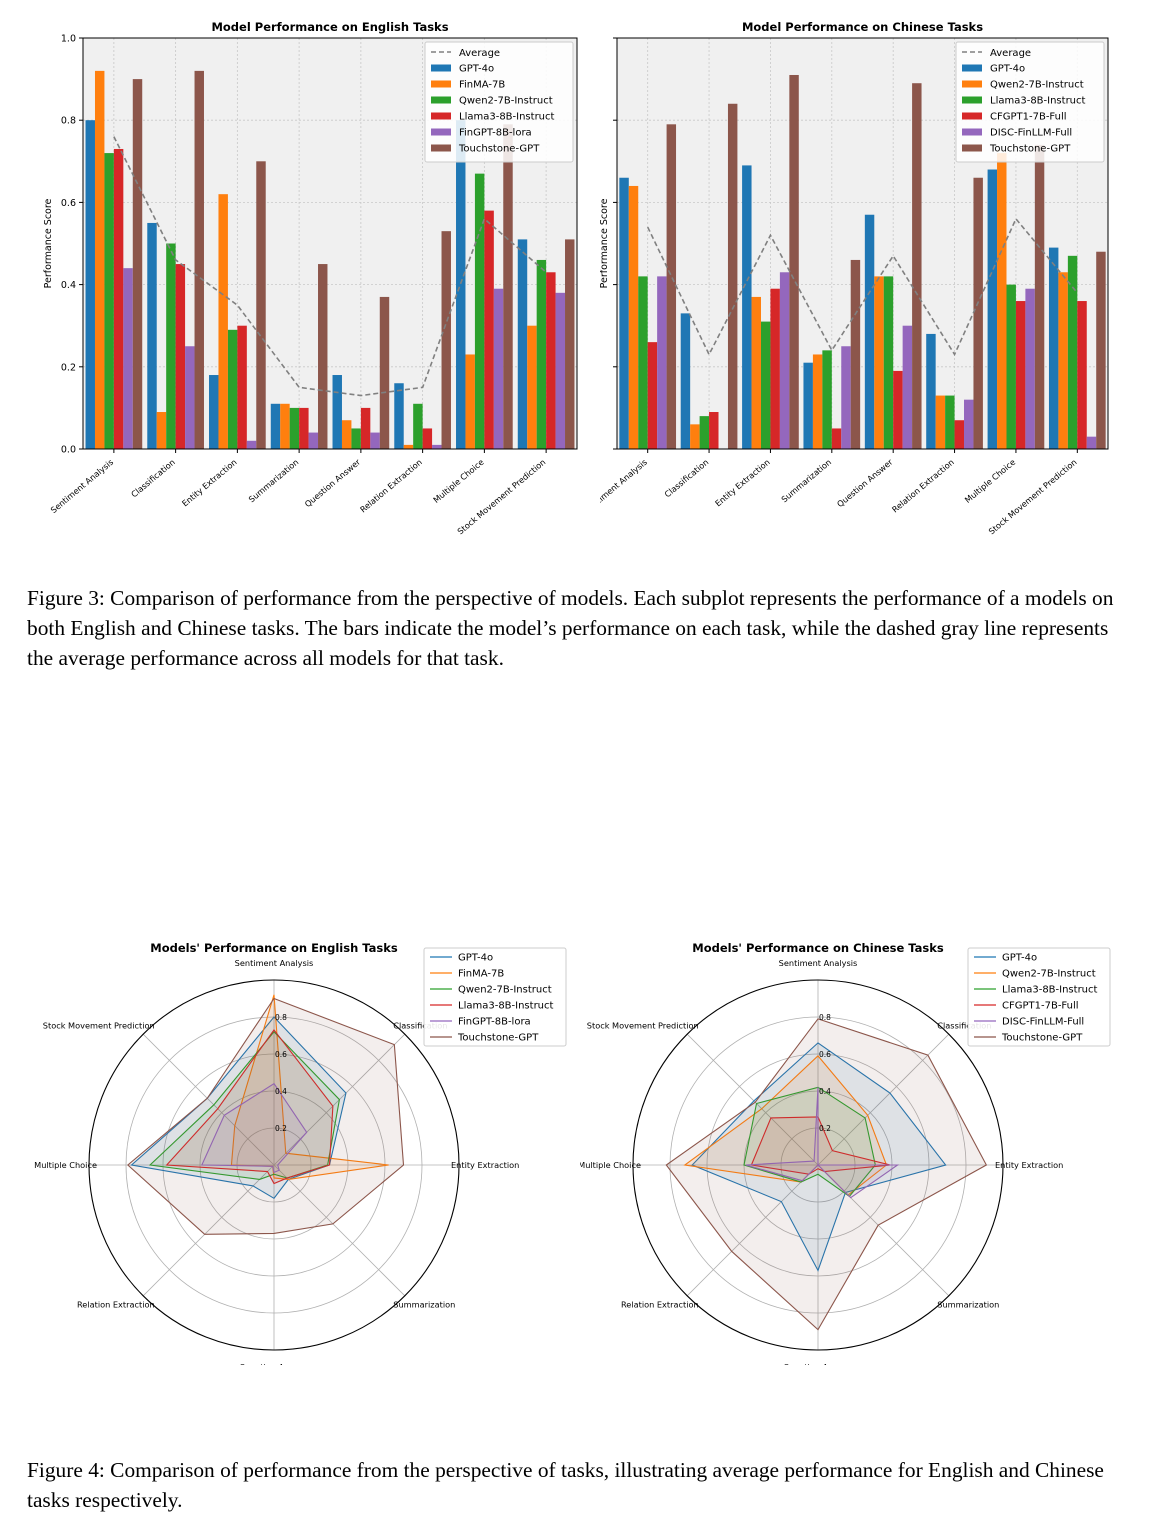 The width and height of the screenshot is (1152, 1522). I want to click on y-axis-label: Performance Score, so click(605, 243).